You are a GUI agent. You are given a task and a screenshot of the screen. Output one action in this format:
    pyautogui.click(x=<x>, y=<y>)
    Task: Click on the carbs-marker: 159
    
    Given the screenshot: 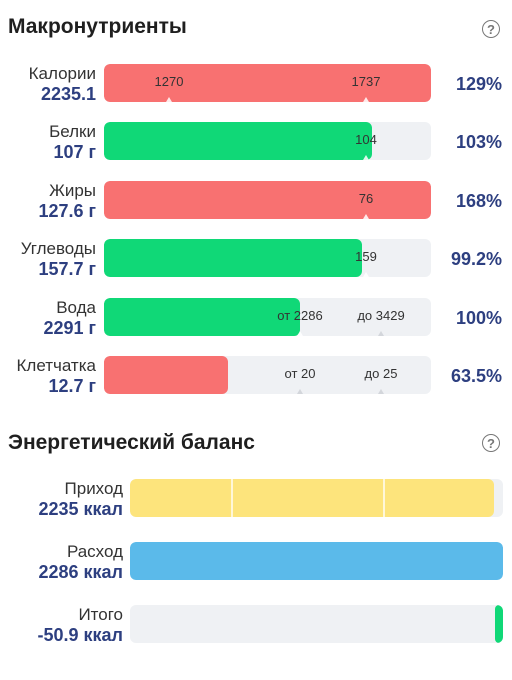 What is the action you would take?
    pyautogui.click(x=366, y=256)
    